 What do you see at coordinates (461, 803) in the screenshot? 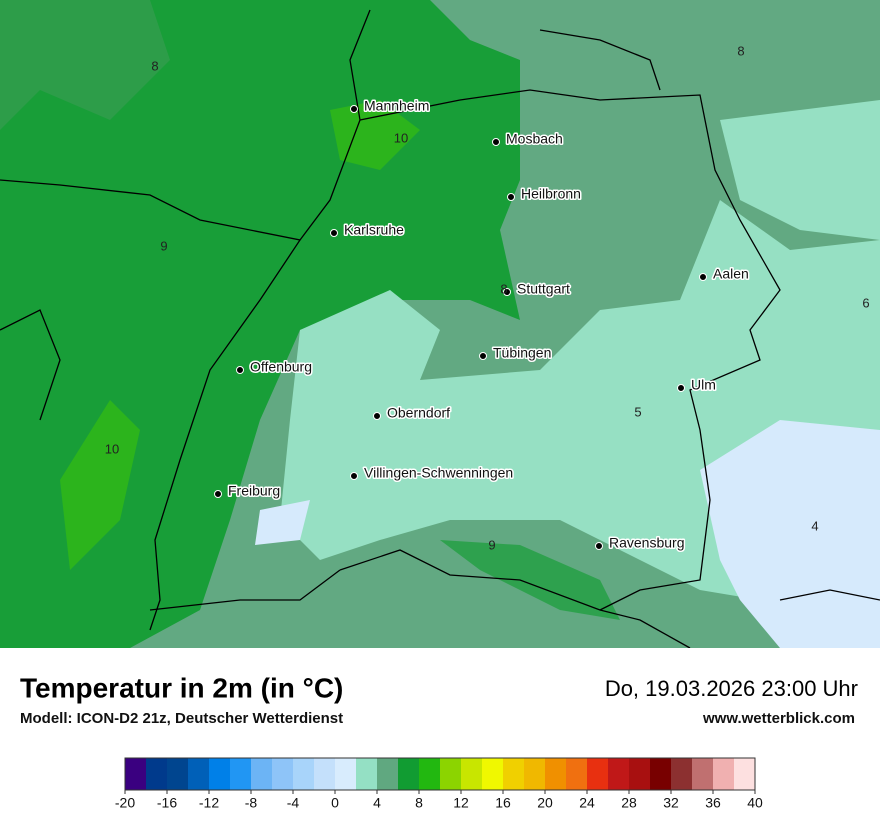
I see `legend-tick-label: 12` at bounding box center [461, 803].